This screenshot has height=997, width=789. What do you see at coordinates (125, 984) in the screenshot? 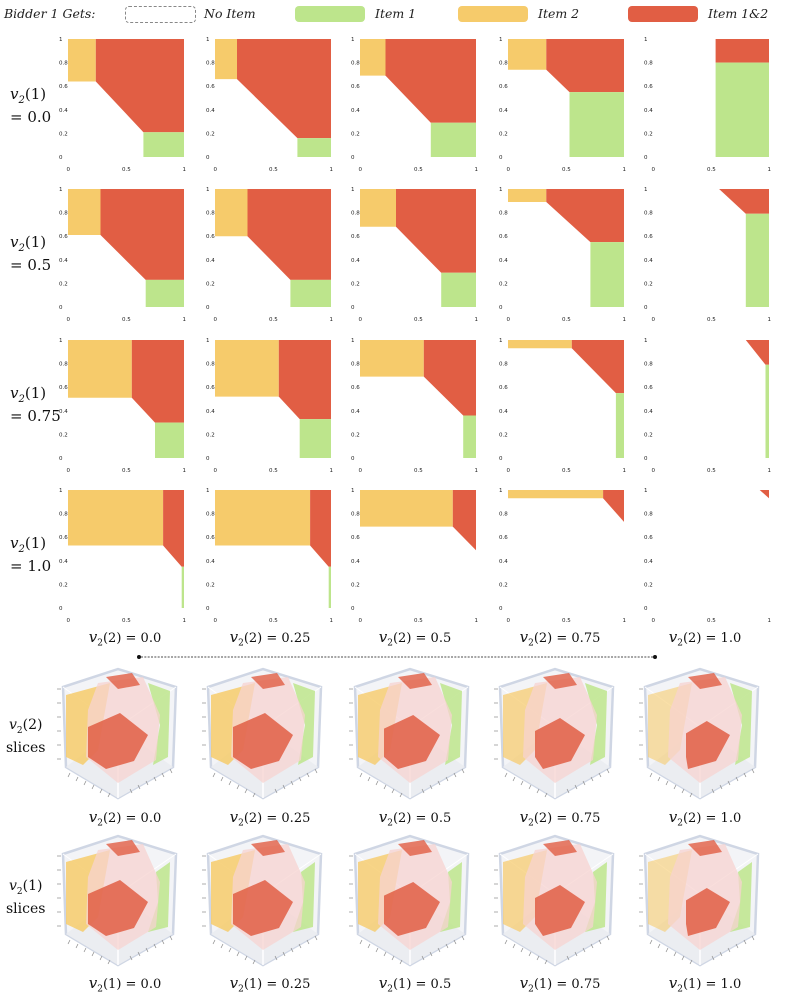
I see `cube-caption-2-1: v2(1) = 0.0` at bounding box center [125, 984].